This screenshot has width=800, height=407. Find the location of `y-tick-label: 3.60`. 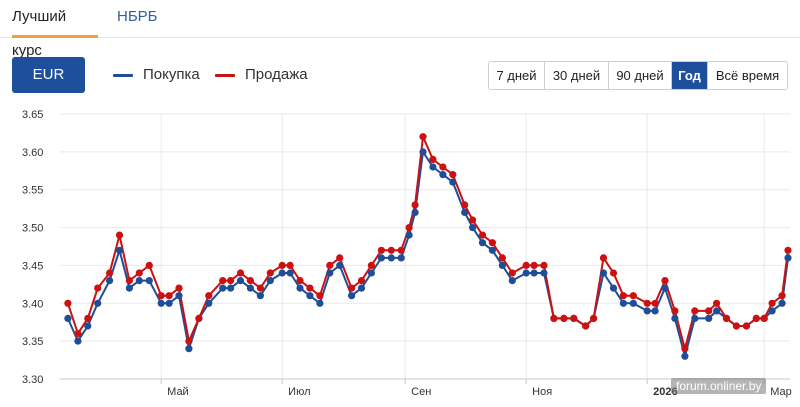

y-tick-label: 3.60 is located at coordinates (32, 153).